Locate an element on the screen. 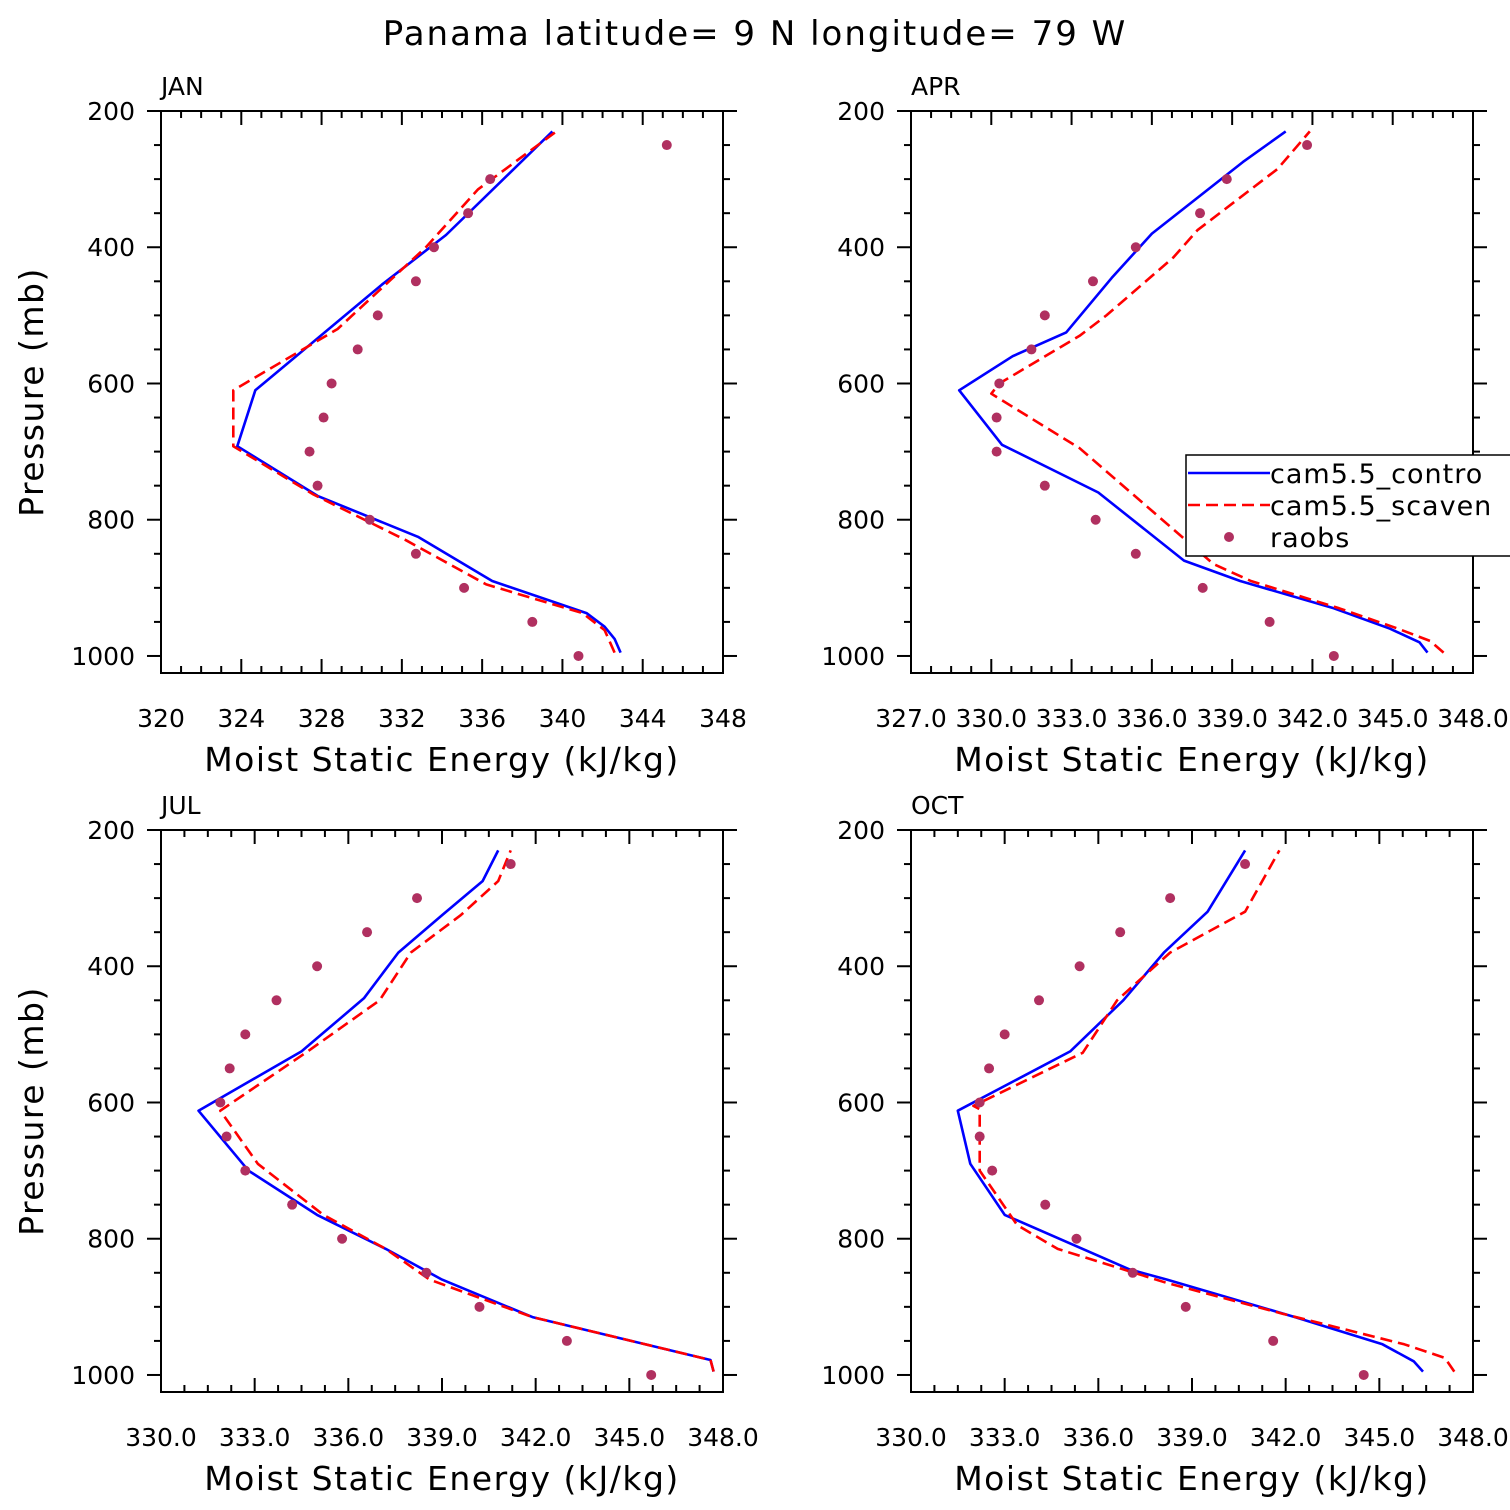 This screenshot has height=1510, width=1510. x-tick-label: 344 is located at coordinates (643, 718).